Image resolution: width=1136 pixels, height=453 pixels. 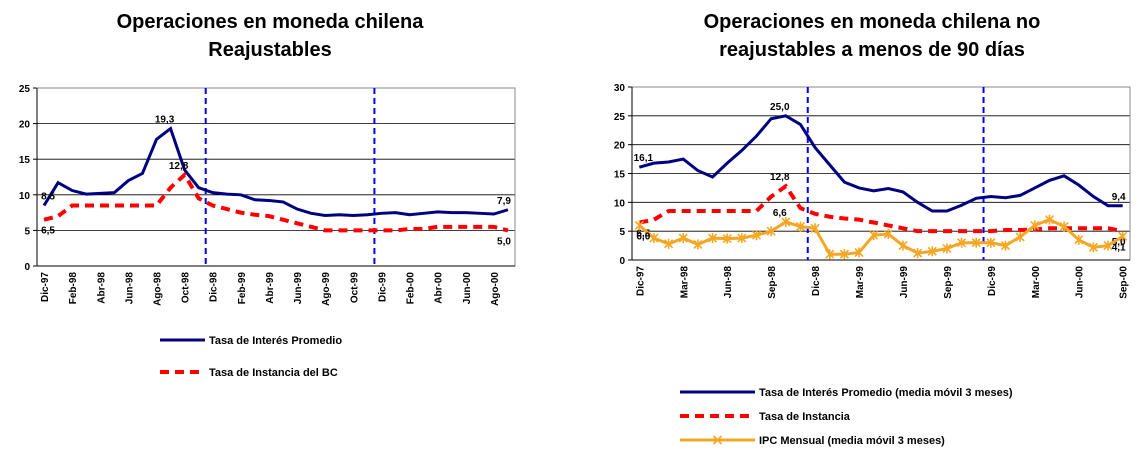 I want to click on x-tick-label: Abr-99, so click(x=270, y=288).